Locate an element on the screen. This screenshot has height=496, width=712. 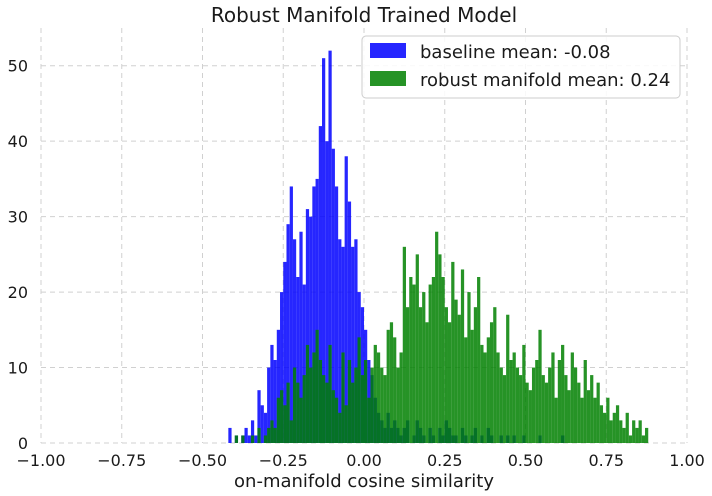
y-tick-label: 20 is located at coordinates (18, 292).